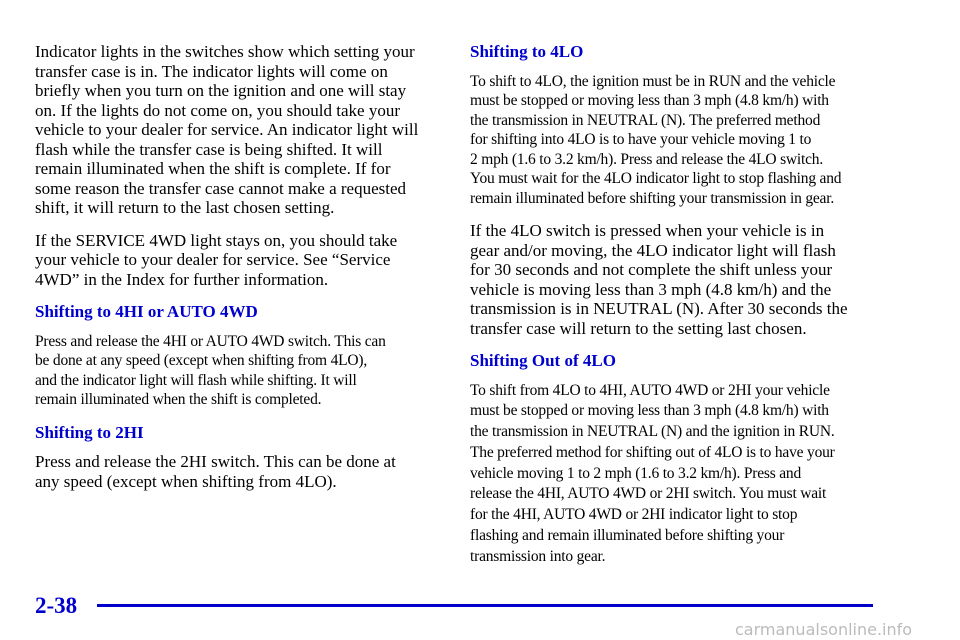  What do you see at coordinates (527, 51) in the screenshot?
I see `section-heading: Shifting to 4LO` at bounding box center [527, 51].